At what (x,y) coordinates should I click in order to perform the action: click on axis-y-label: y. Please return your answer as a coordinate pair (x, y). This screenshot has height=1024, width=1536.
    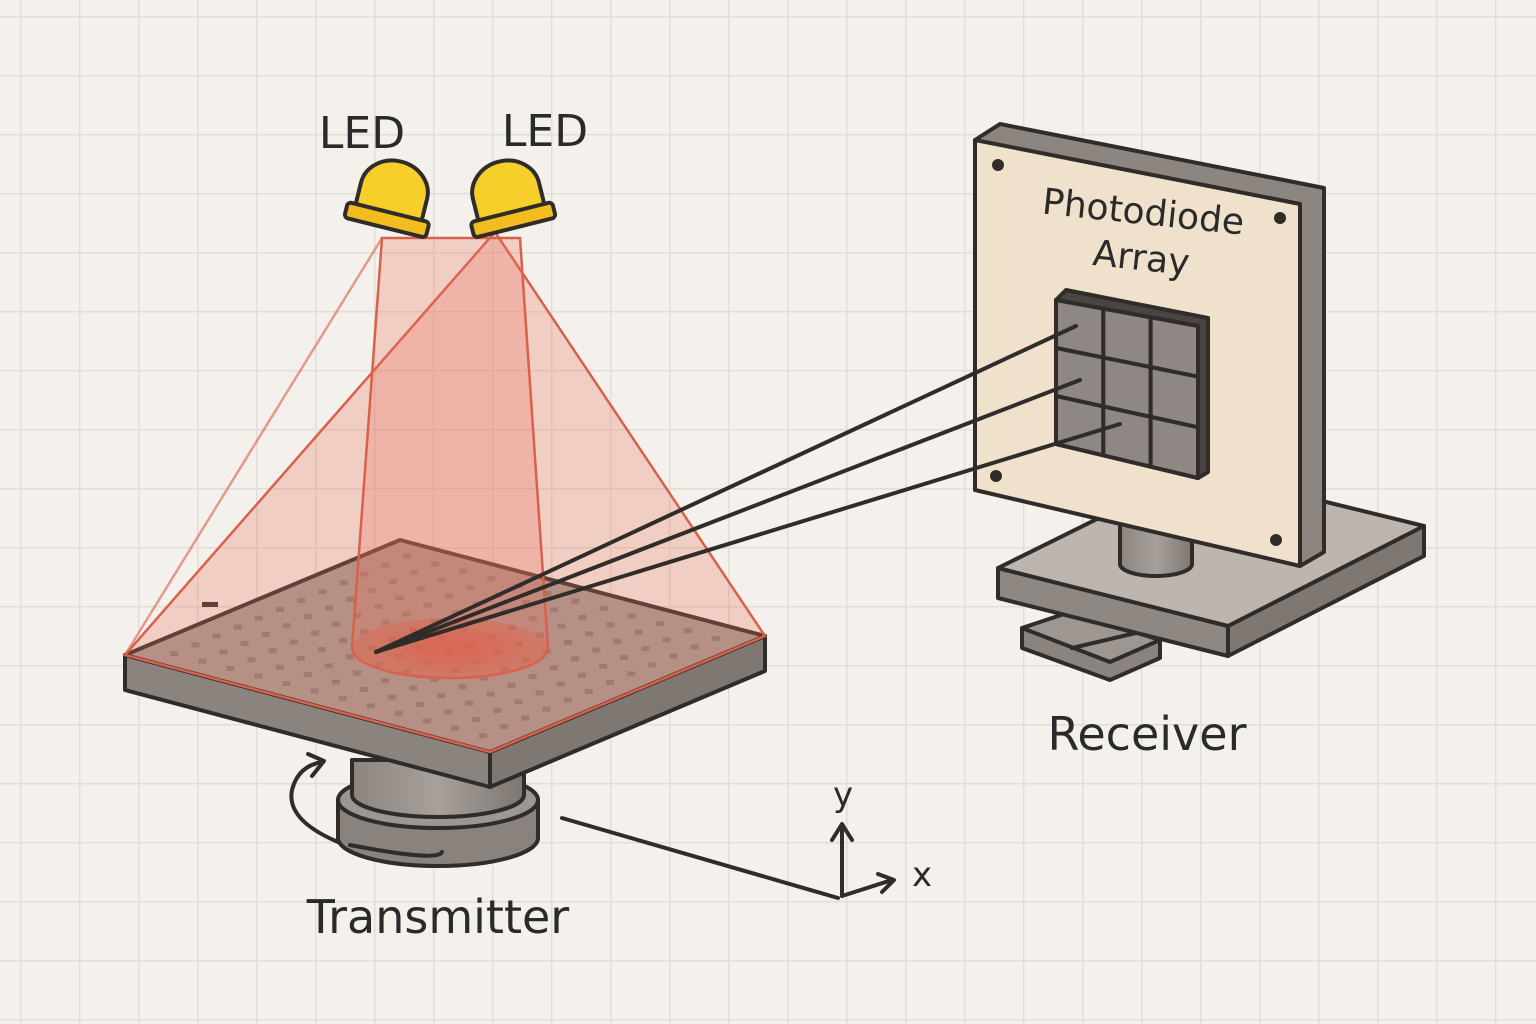
    Looking at the image, I should click on (843, 795).